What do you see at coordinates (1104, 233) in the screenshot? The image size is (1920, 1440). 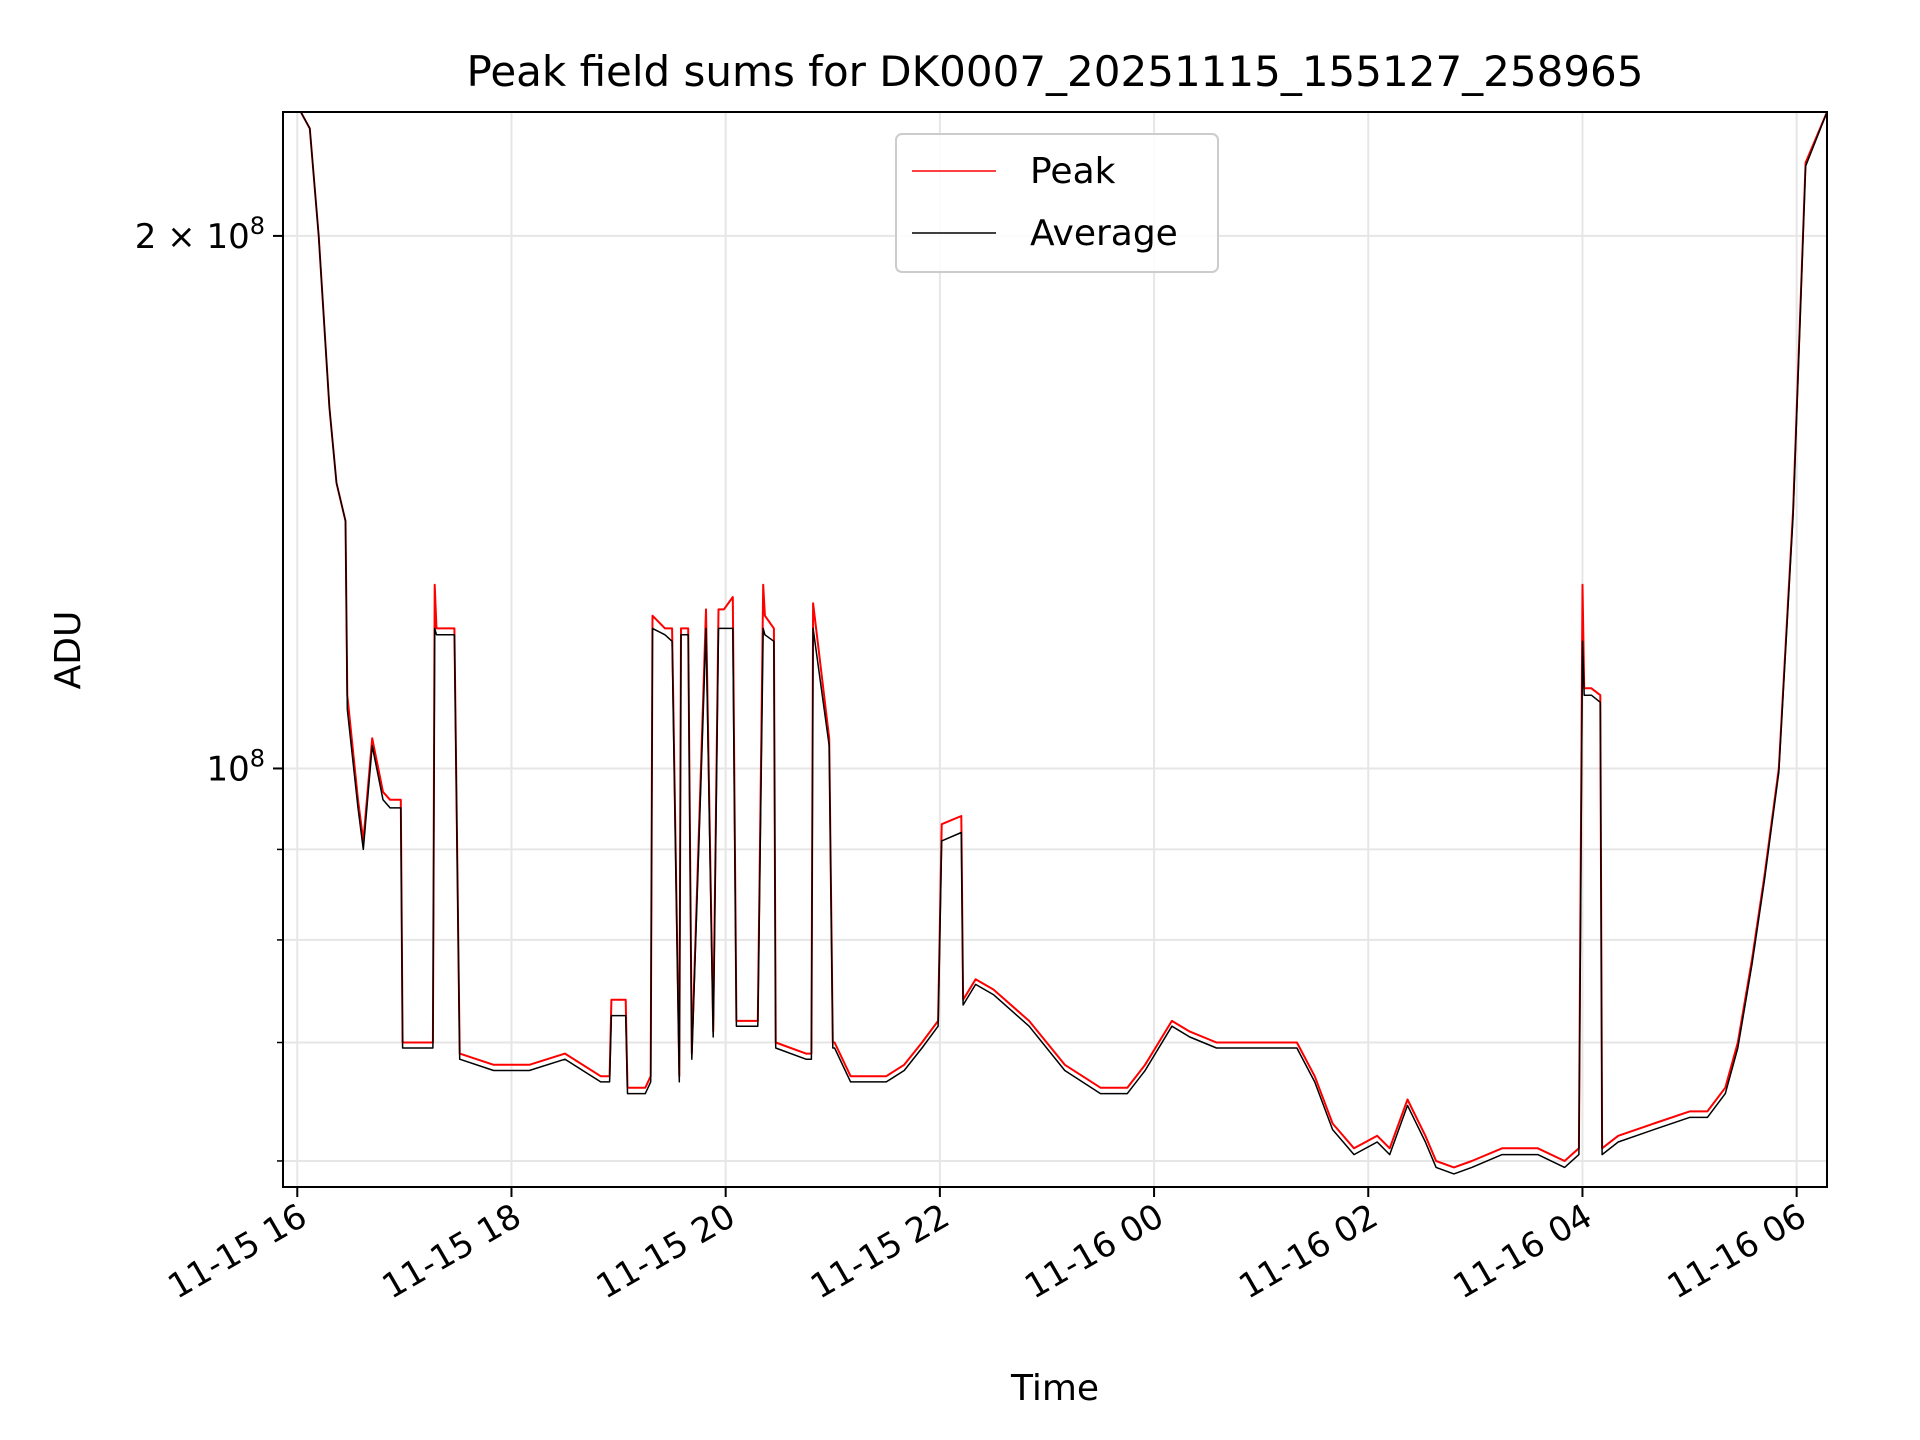 I see `legend-label-average: Average` at bounding box center [1104, 233].